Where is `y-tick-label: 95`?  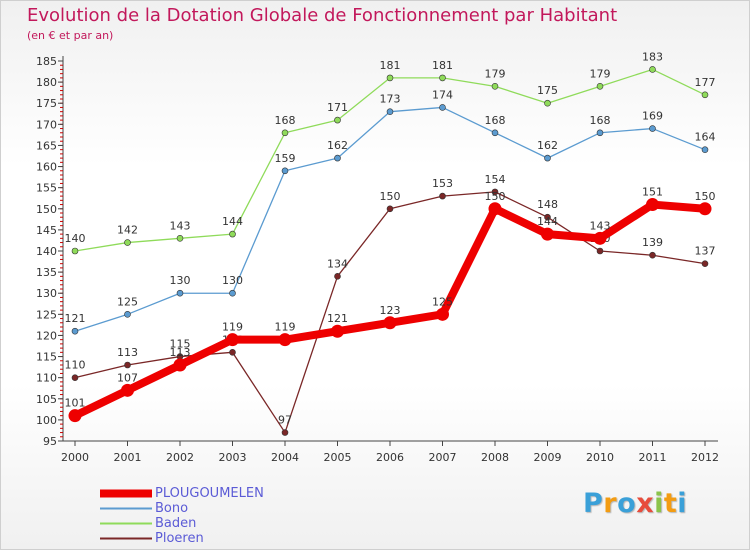 y-tick-label: 95 is located at coordinates (50, 441).